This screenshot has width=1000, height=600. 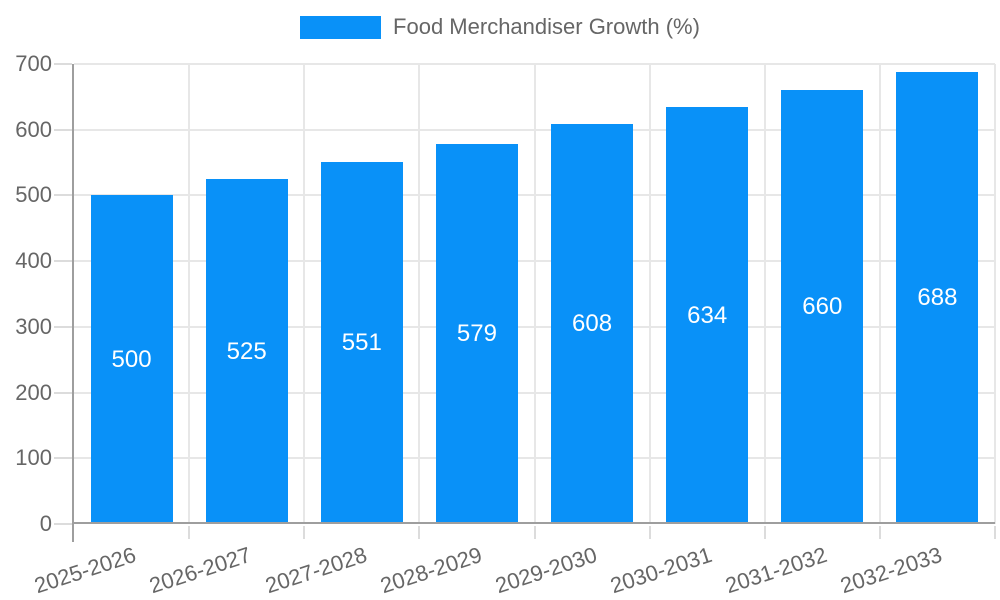 I want to click on bar-value-2027-2028: 551, so click(x=361, y=342).